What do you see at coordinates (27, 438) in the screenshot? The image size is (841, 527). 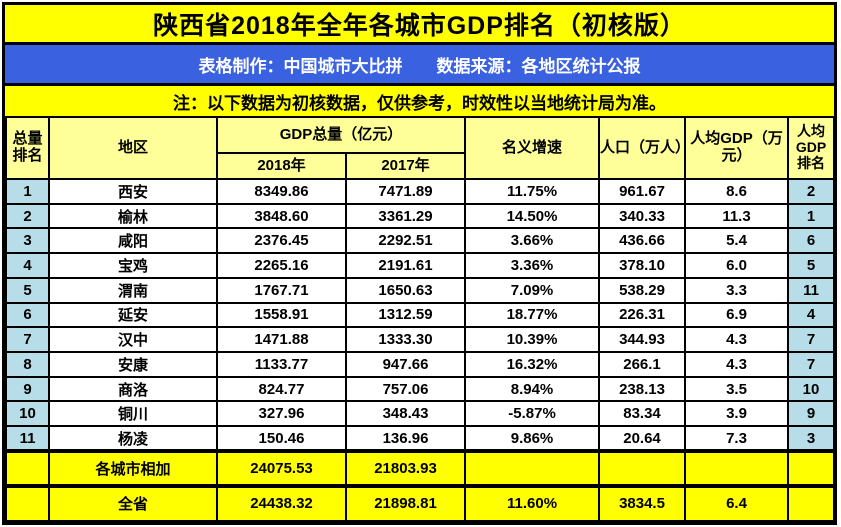 I see `cell-rank: 11` at bounding box center [27, 438].